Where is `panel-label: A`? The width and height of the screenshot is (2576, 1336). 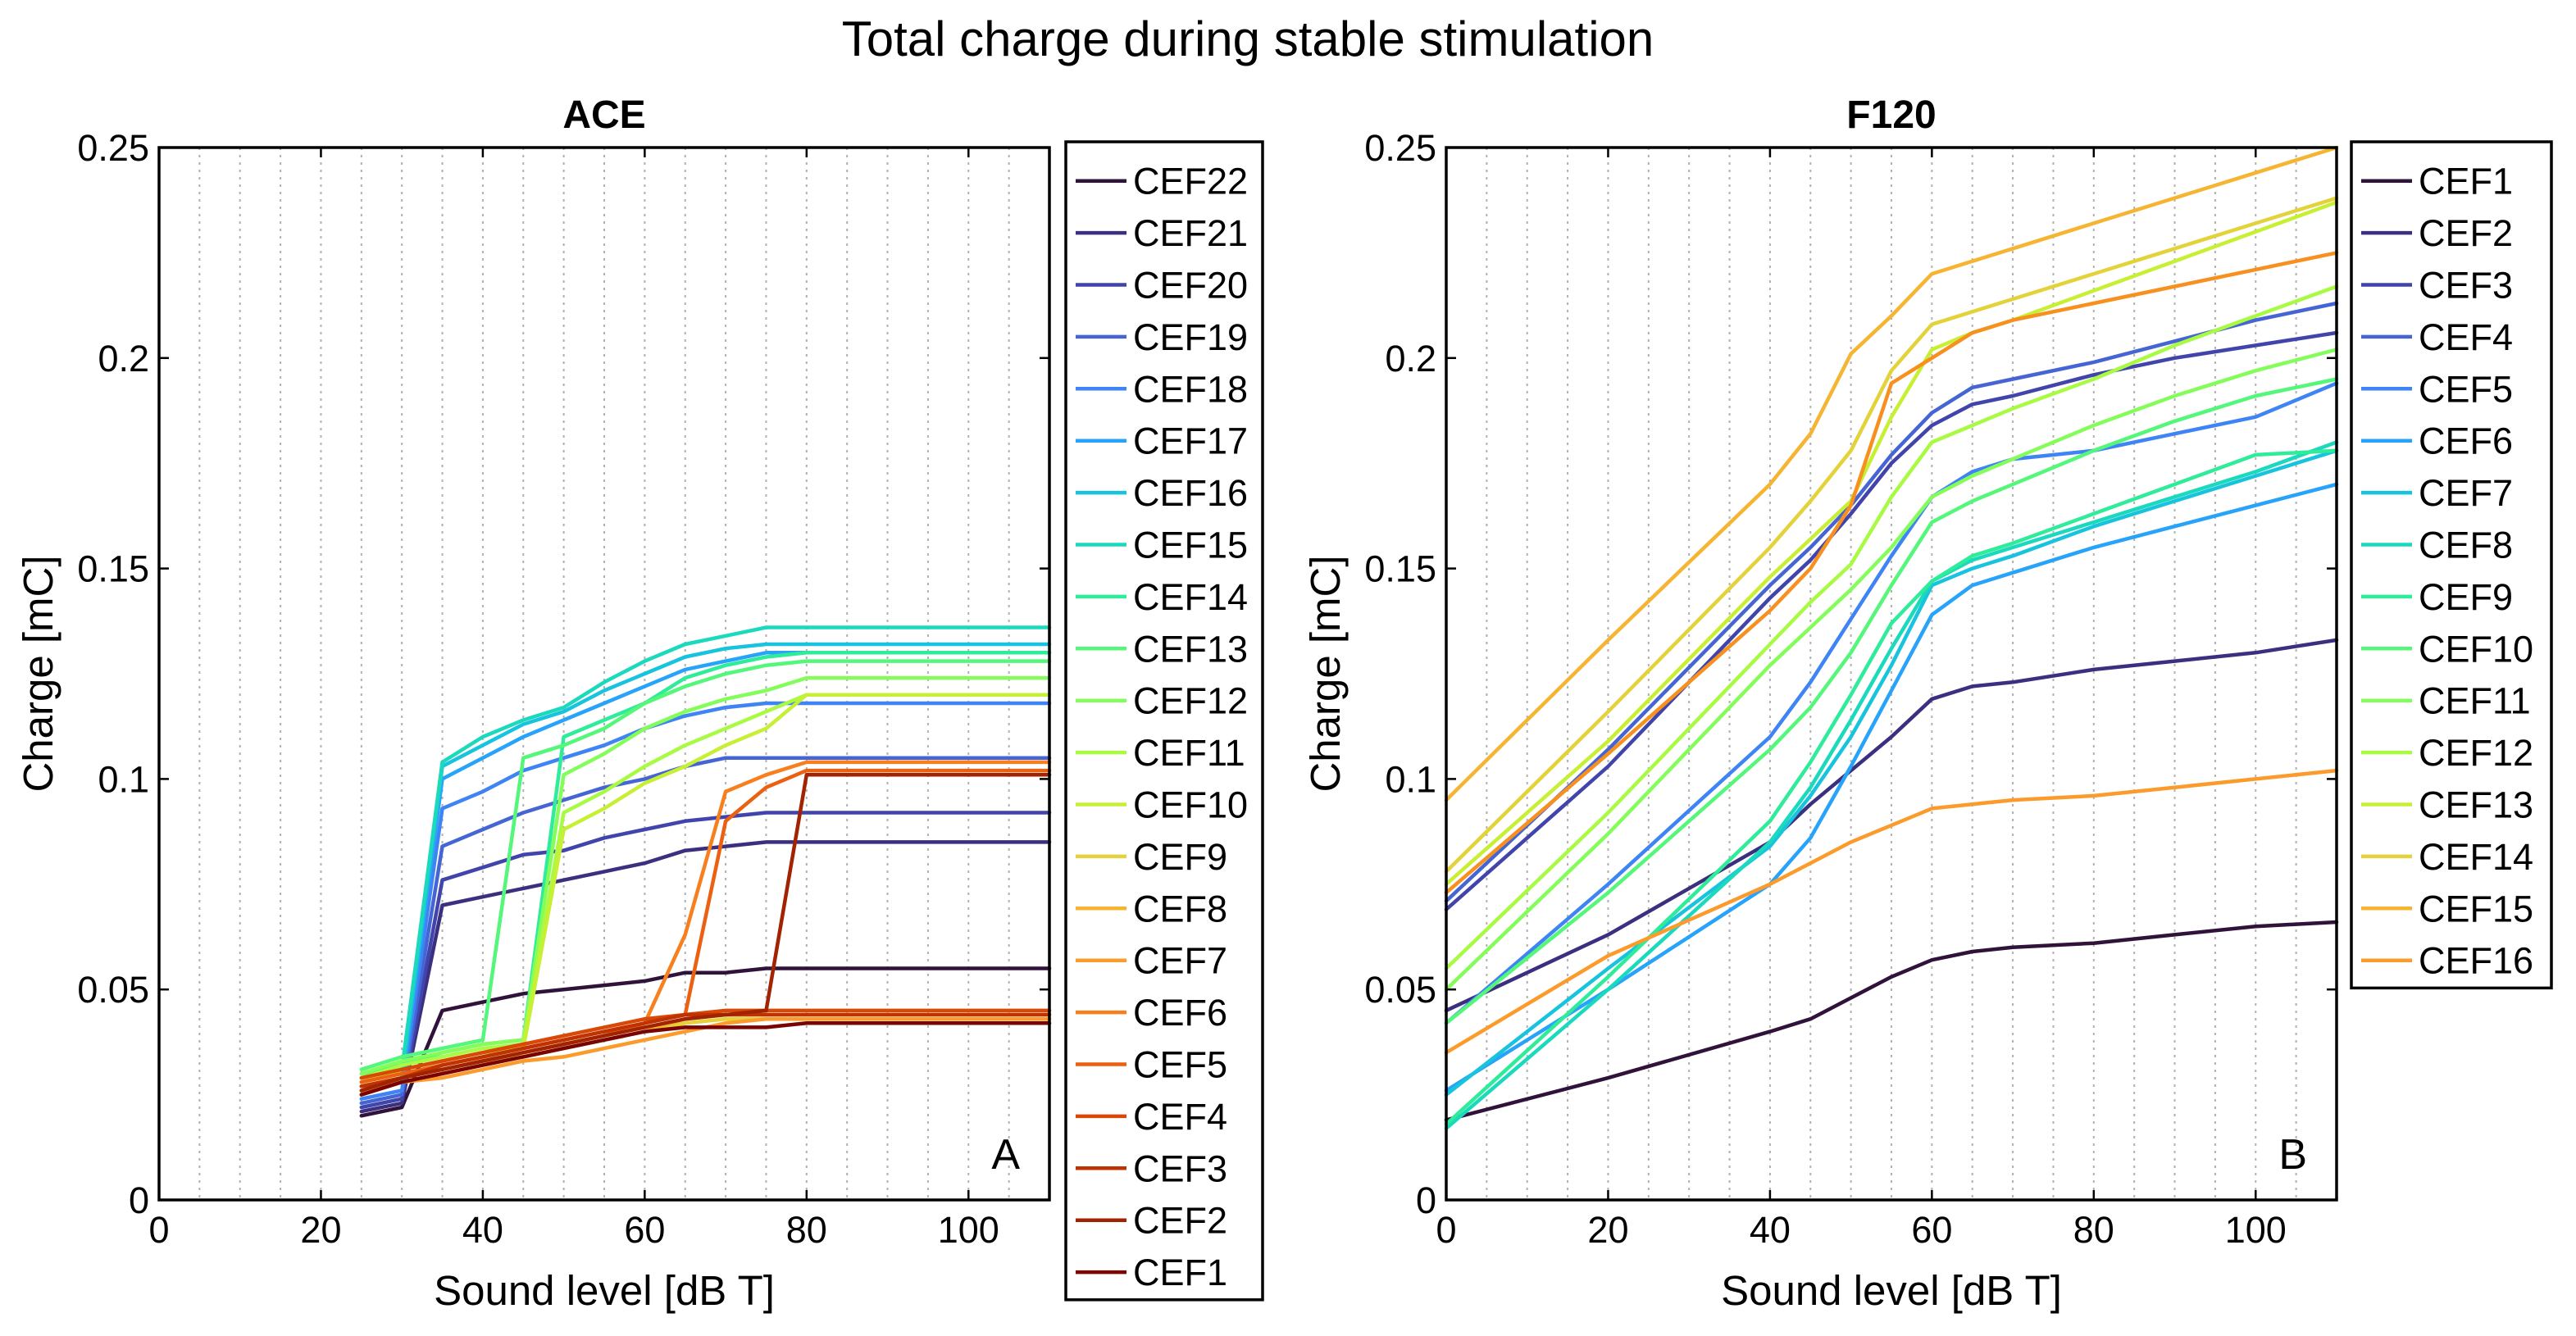
panel-label: A is located at coordinates (1006, 1155).